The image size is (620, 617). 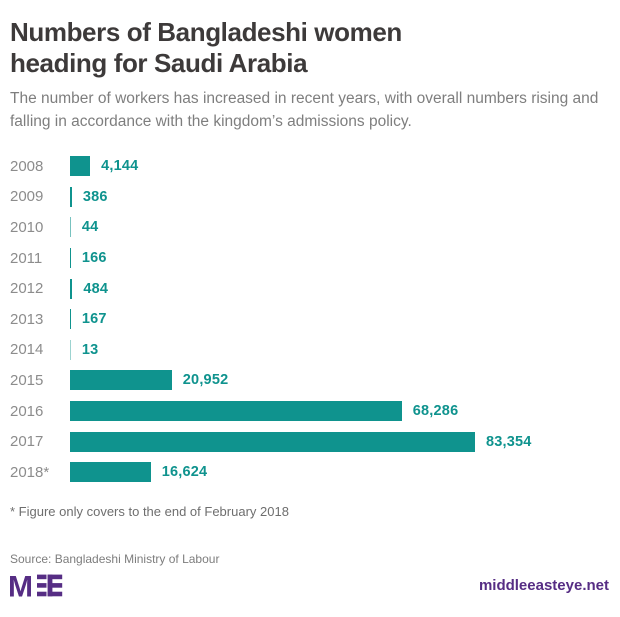 I want to click on year-label: 2009, so click(x=27, y=197).